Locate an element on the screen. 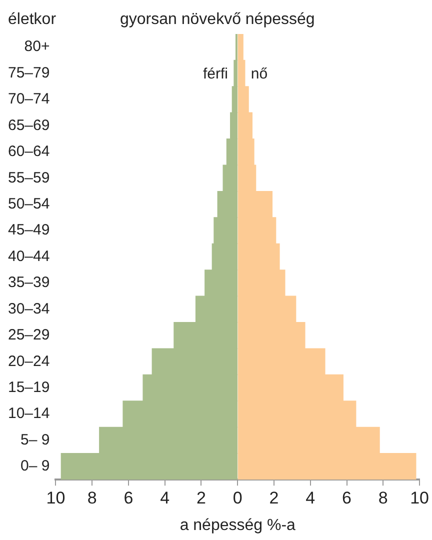  y-tick-label: 55–59 is located at coordinates (29, 177).